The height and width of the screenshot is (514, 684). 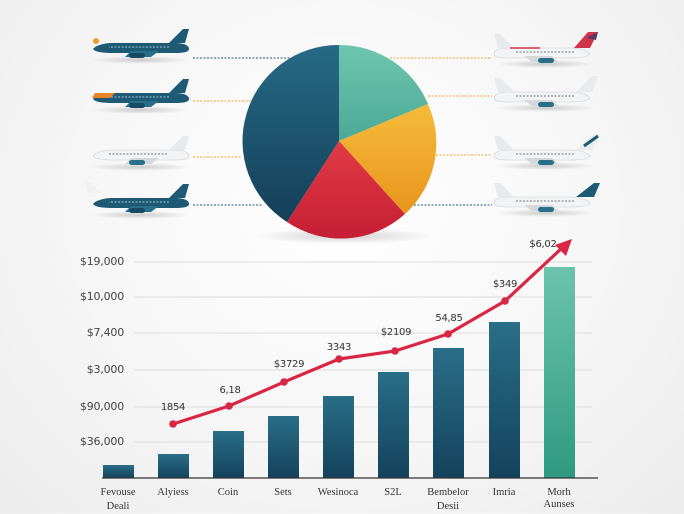 What do you see at coordinates (118, 492) in the screenshot?
I see `x-label-line1: Fevouse` at bounding box center [118, 492].